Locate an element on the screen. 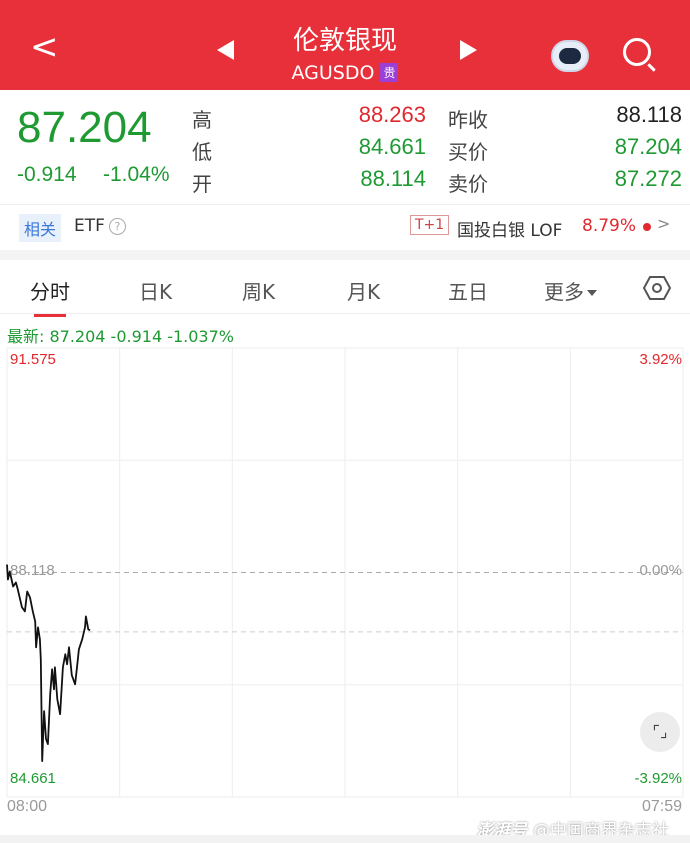  back-icon: < is located at coordinates (44, 47).